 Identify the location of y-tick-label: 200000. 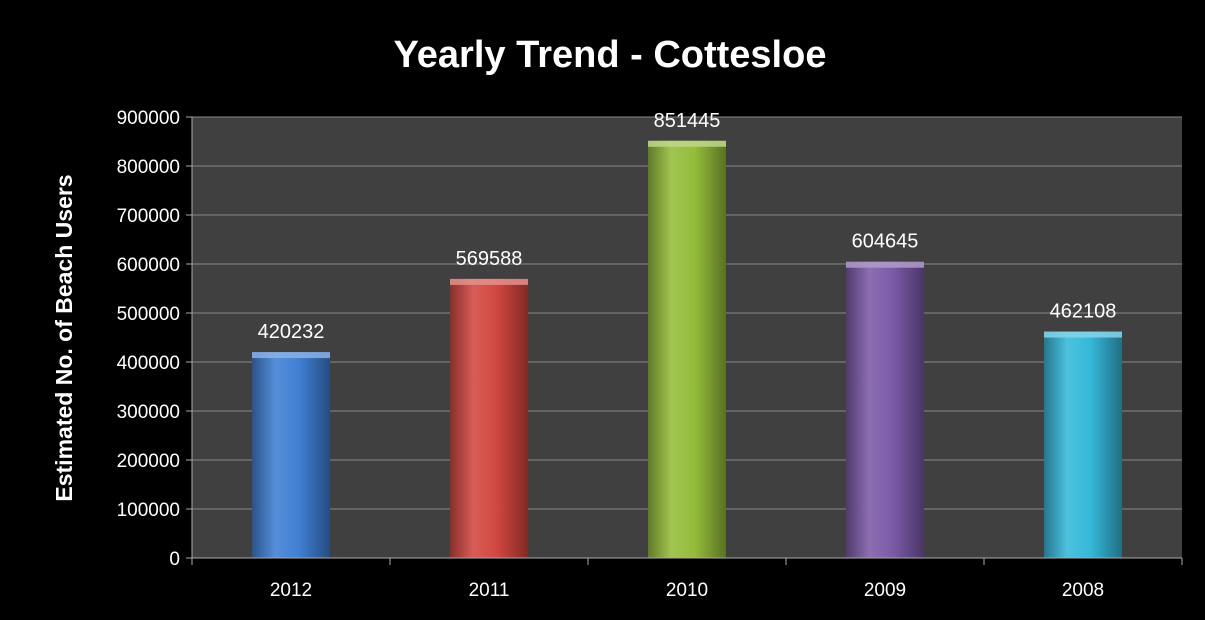
(148, 461).